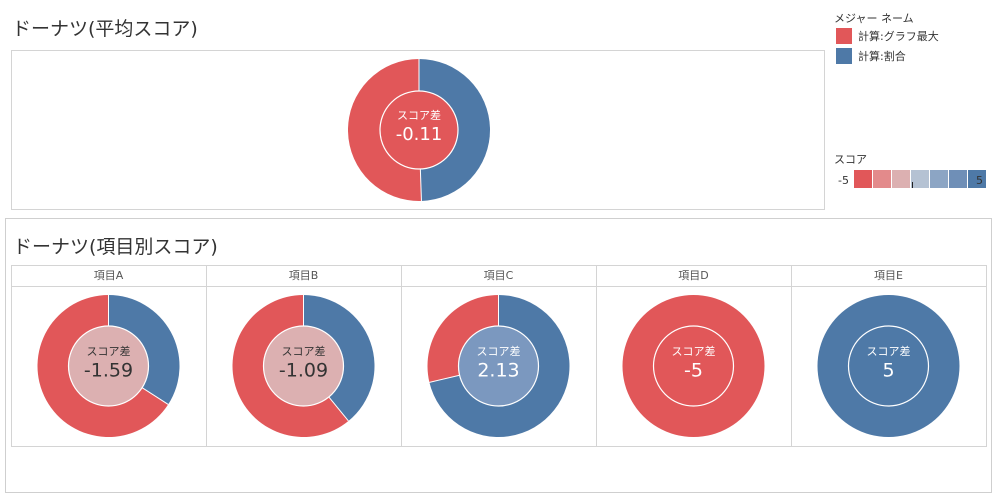 This screenshot has height=493, width=999. I want to click on item-donut-4-value-label: 5, so click(888, 370).